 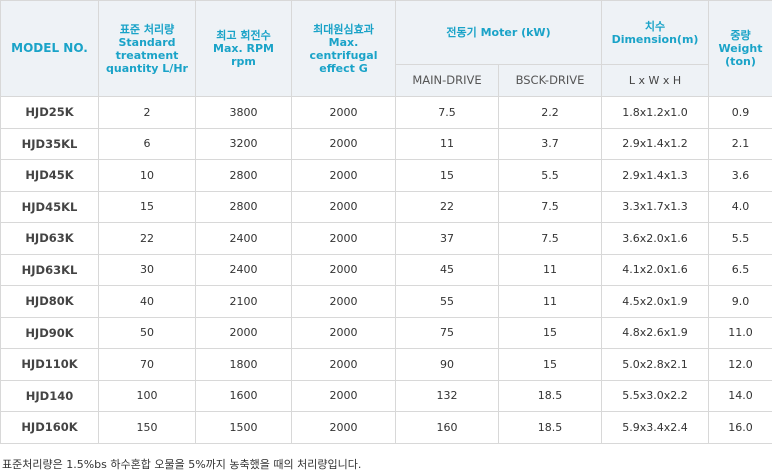 I want to click on cell-back-drive: 3.7, so click(x=550, y=143).